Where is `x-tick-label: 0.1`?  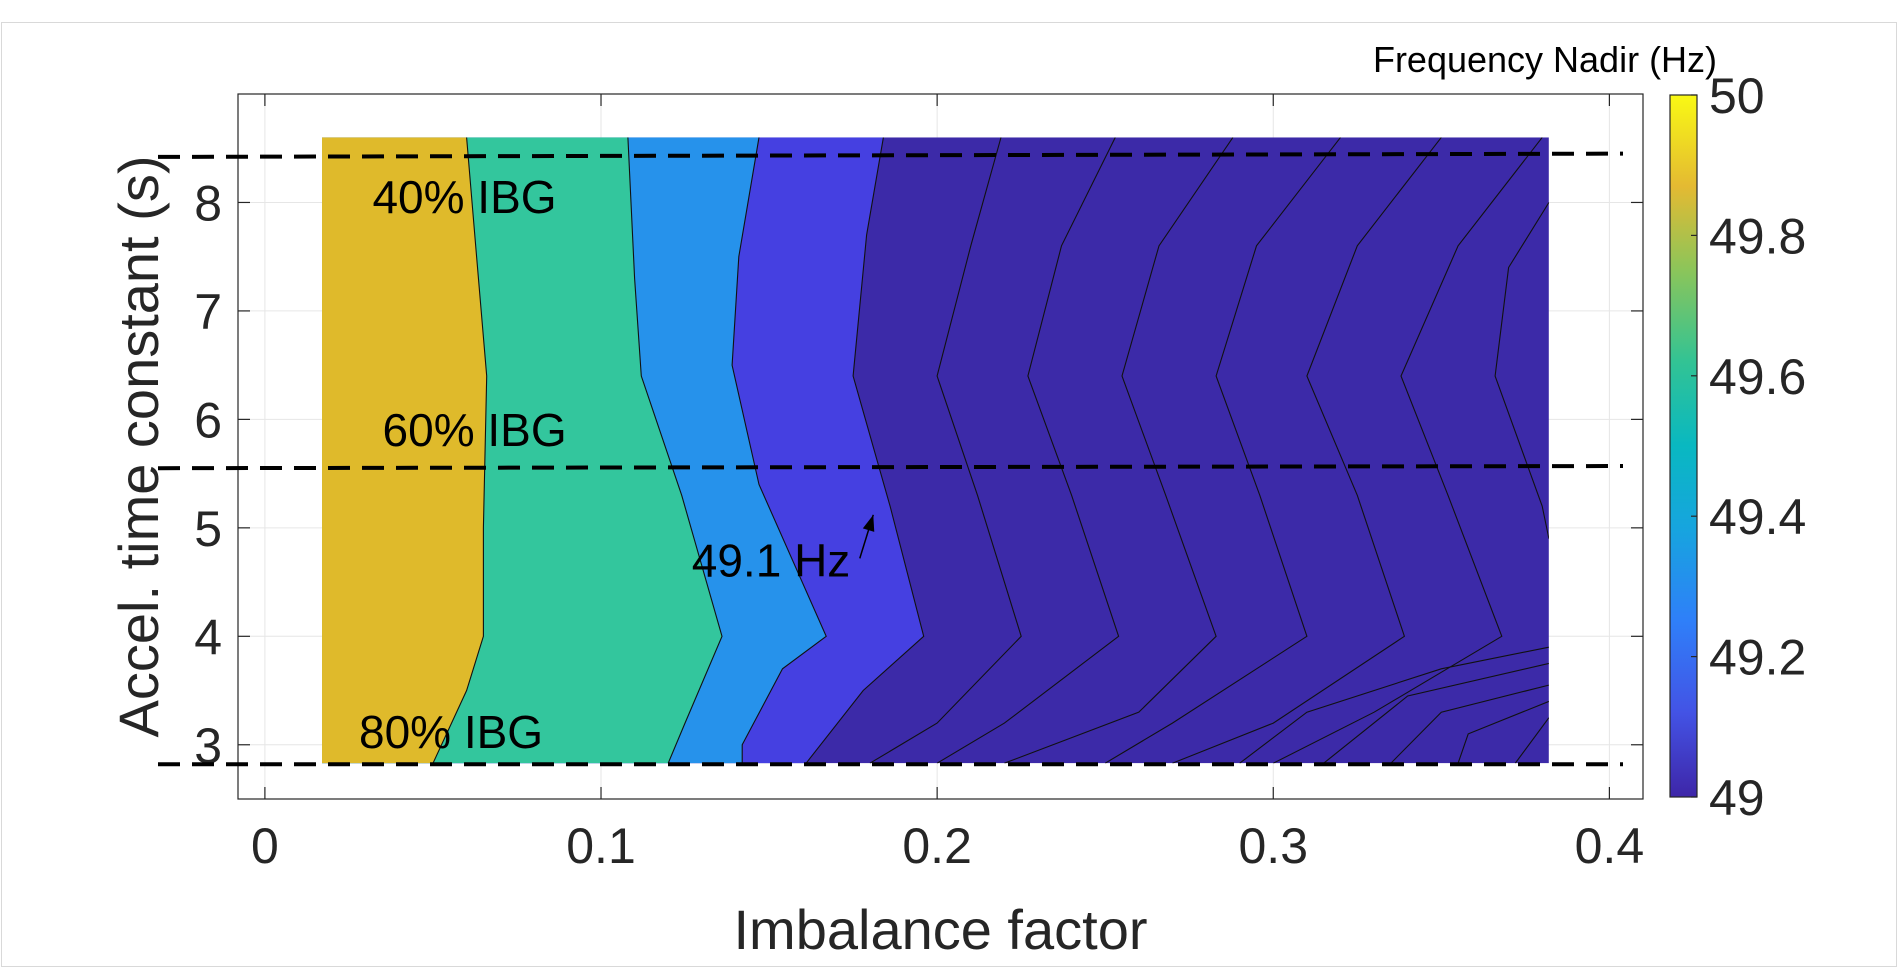 x-tick-label: 0.1 is located at coordinates (601, 846).